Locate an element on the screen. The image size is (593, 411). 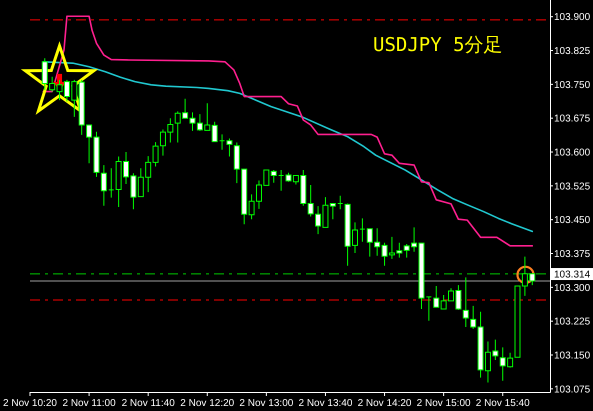
x-tick-label: 2 Nov 15:40 is located at coordinates (503, 403).